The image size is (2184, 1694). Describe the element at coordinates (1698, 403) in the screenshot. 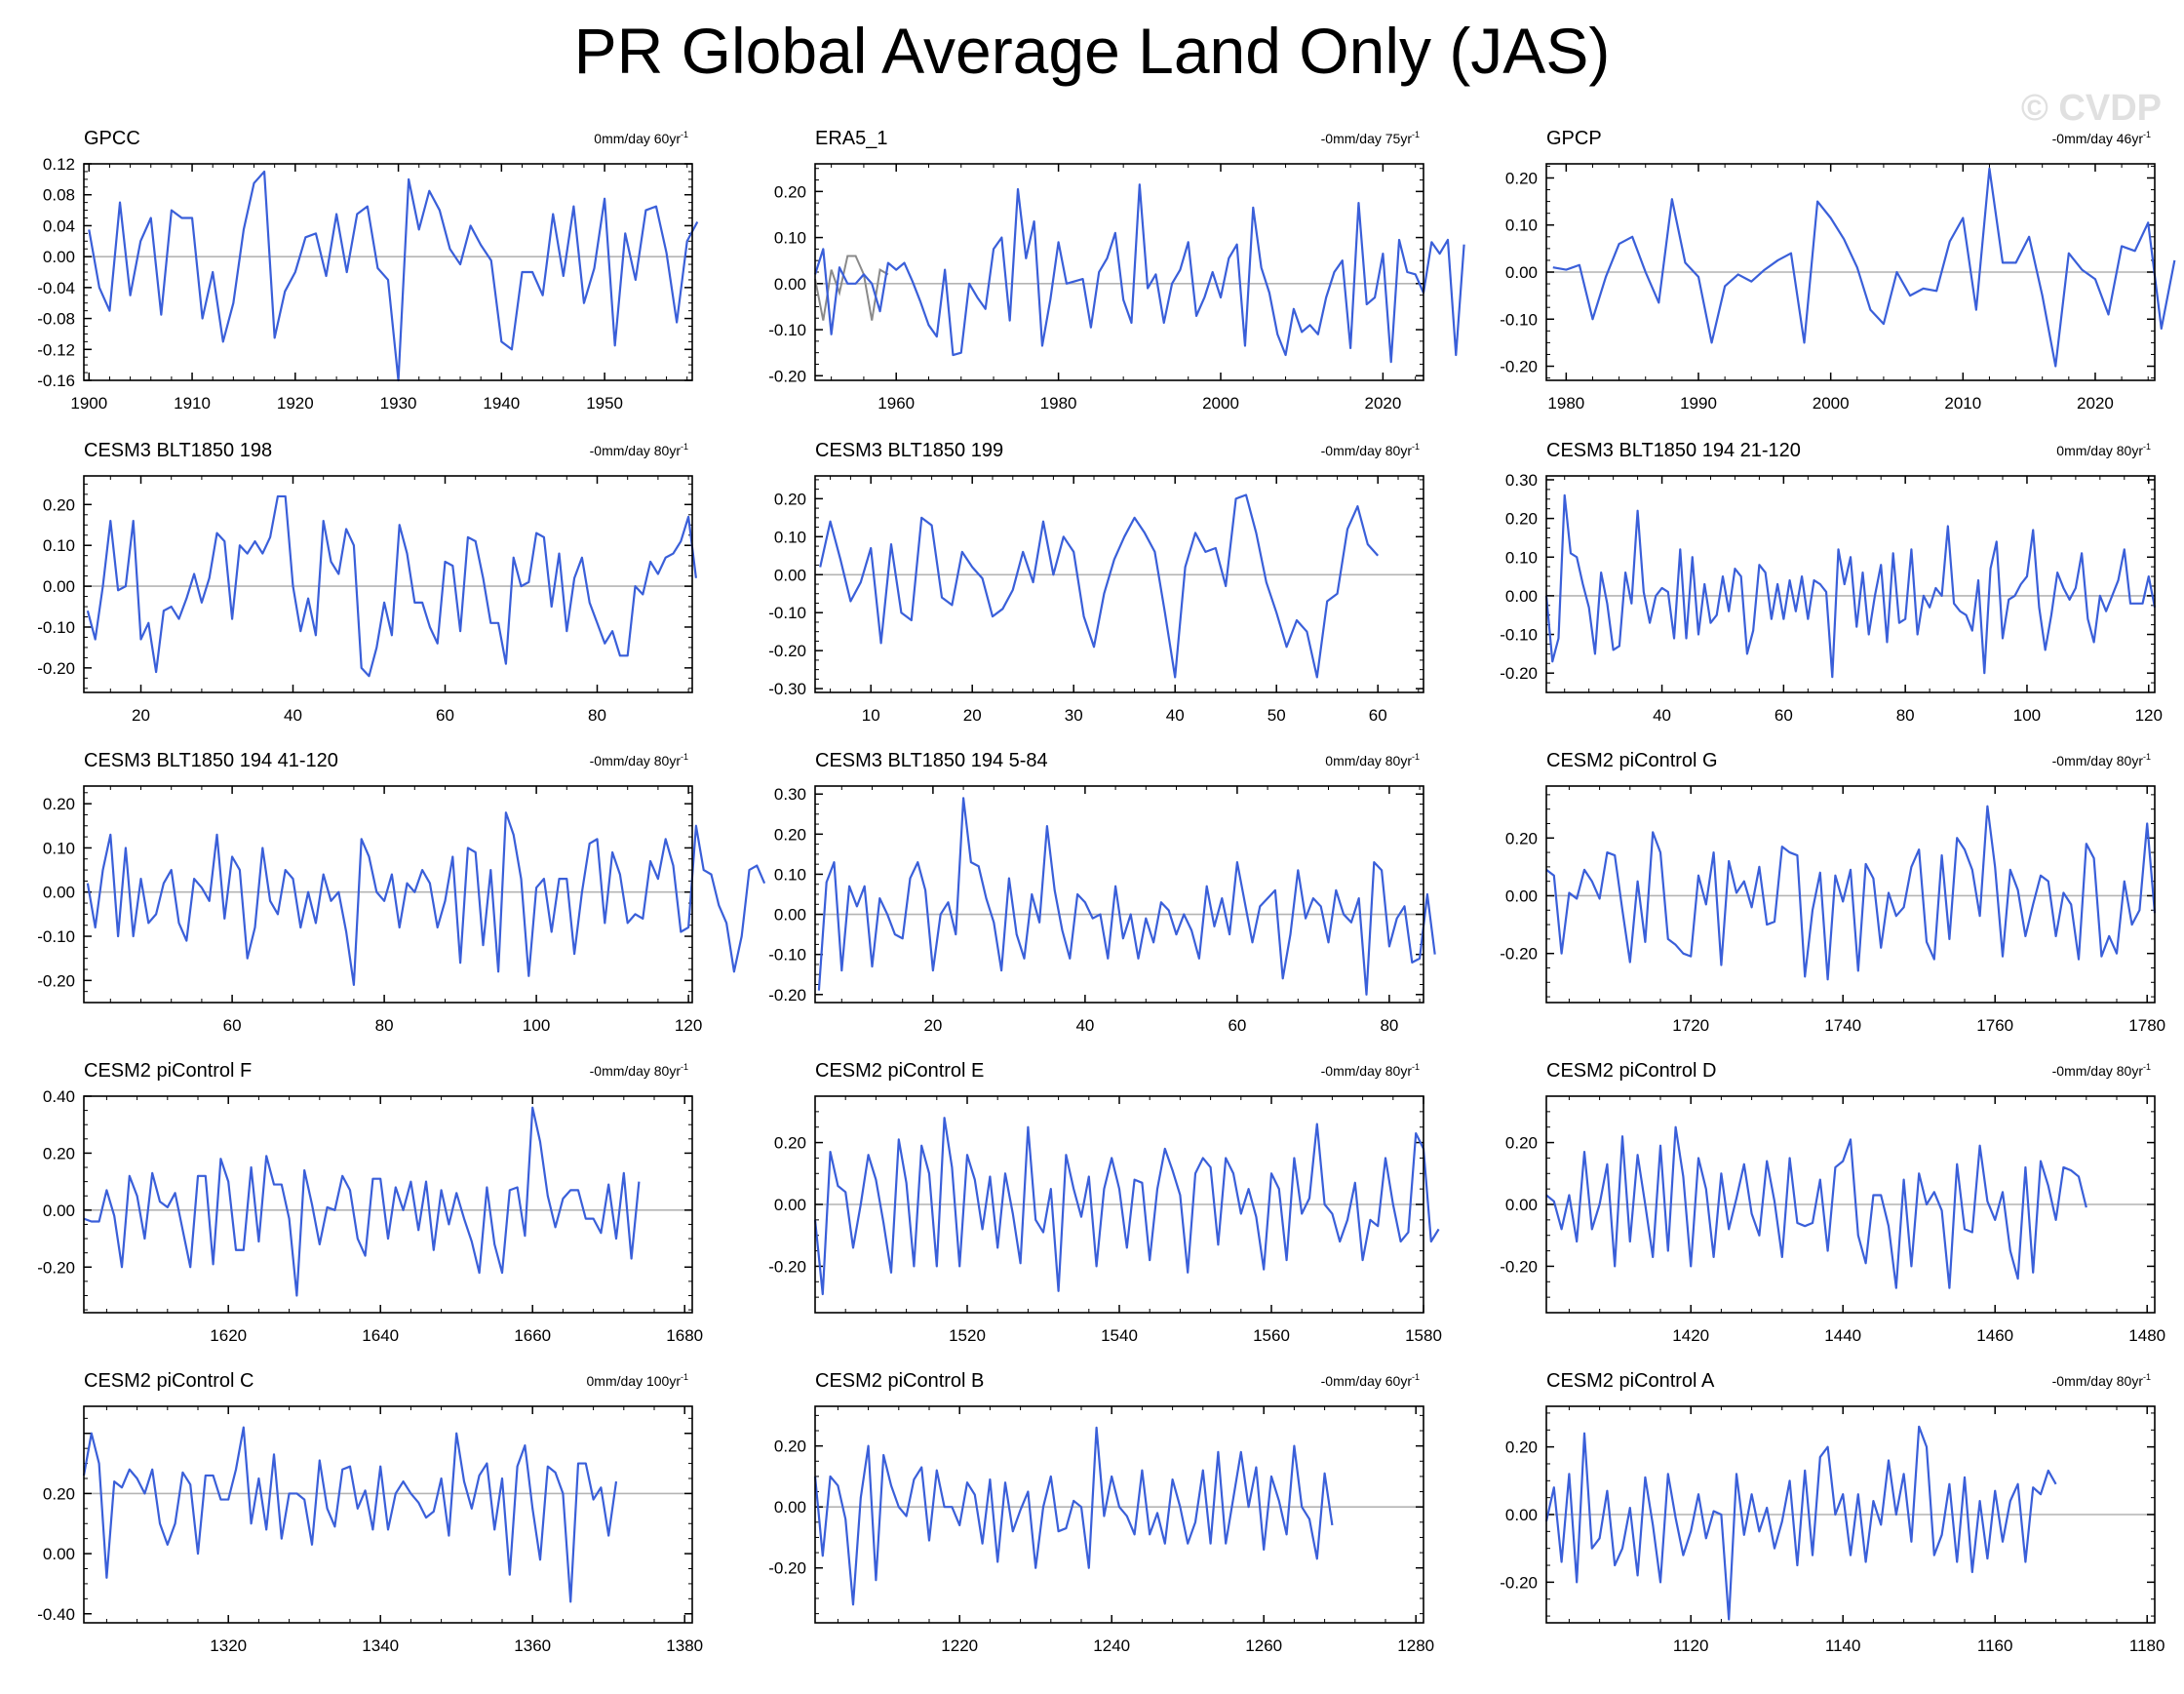

I see `x-tick-label: 1990` at that location.